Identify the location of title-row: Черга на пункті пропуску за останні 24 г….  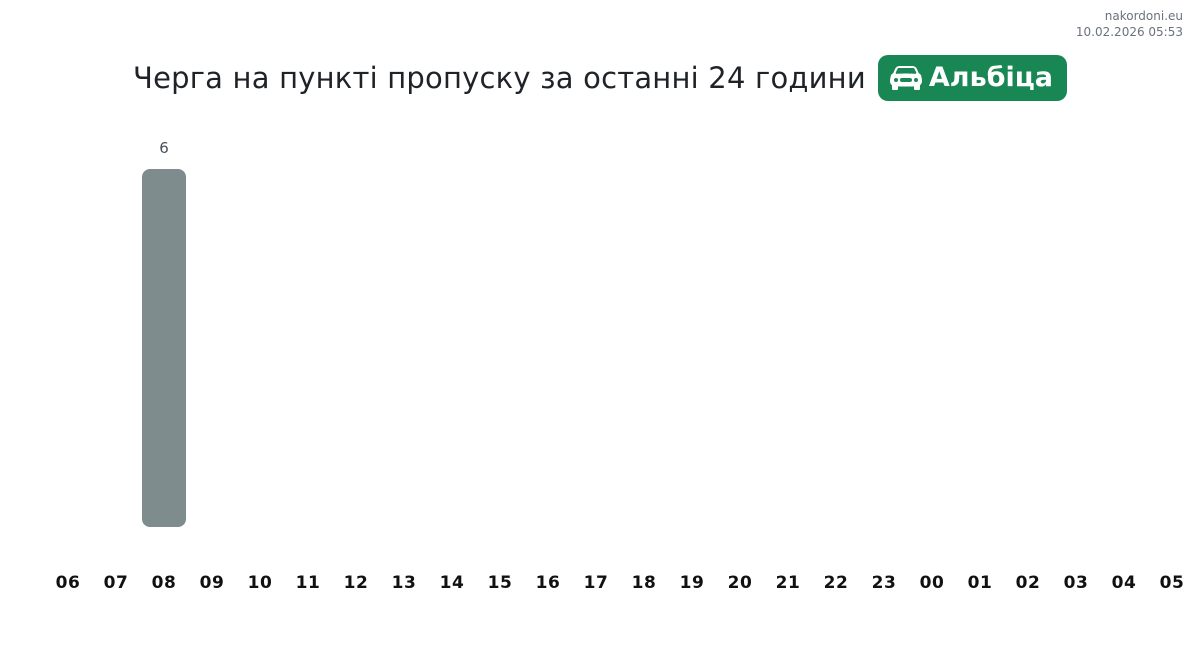
(600, 78).